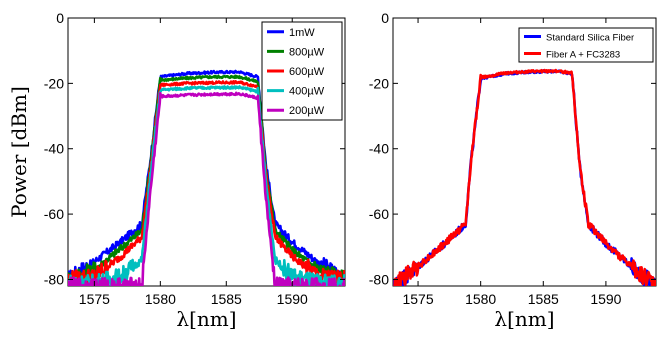 The image size is (657, 337). What do you see at coordinates (302, 33) in the screenshot?
I see `legend-entry-label: 1mW` at bounding box center [302, 33].